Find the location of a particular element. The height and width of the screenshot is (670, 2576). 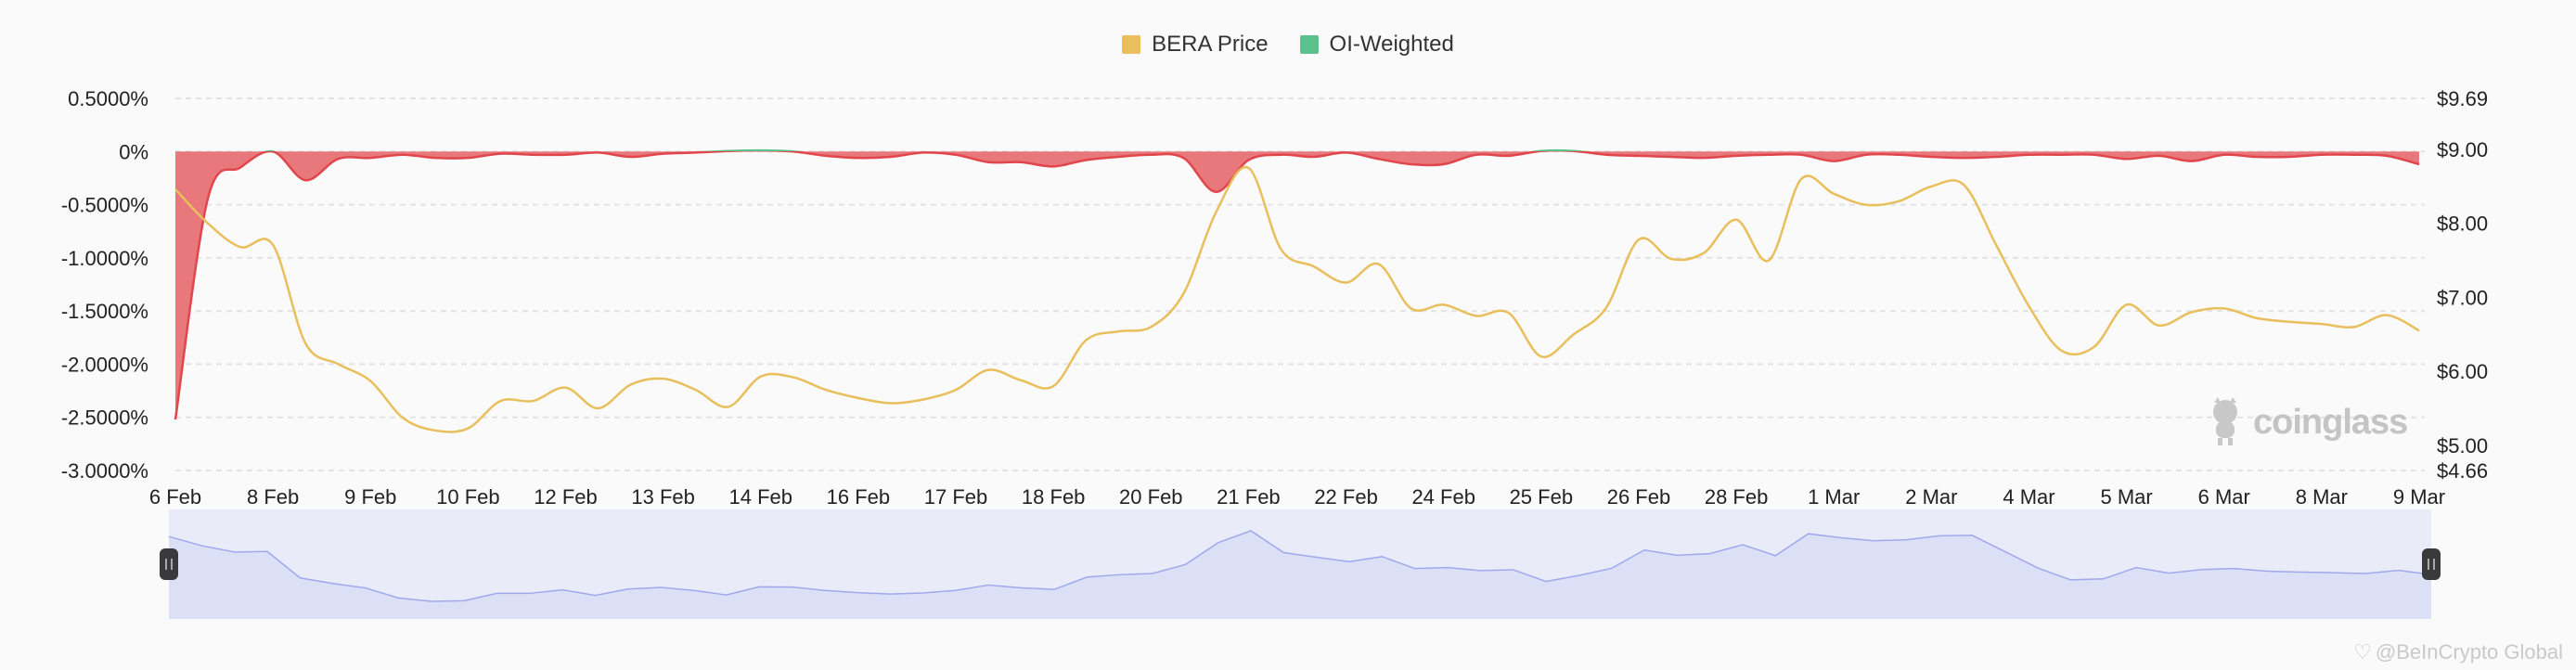

left-tick-label: -3.0000% is located at coordinates (104, 471).